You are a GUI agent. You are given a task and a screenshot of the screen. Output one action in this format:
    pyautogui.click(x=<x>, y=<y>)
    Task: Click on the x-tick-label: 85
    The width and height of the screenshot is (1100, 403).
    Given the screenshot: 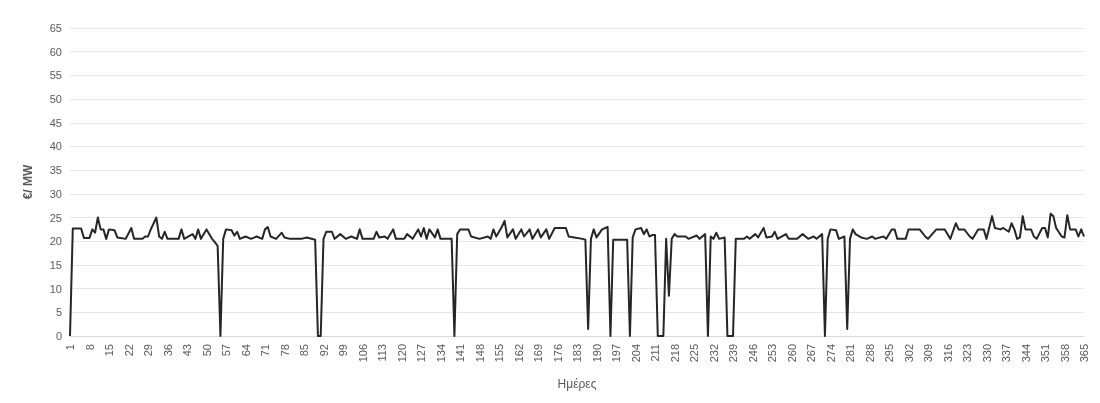 What is the action you would take?
    pyautogui.click(x=304, y=350)
    